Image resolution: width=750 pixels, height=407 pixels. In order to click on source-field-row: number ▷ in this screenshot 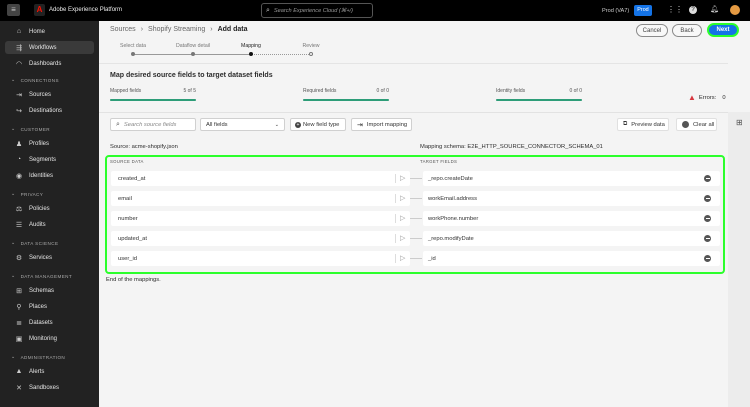, I will do `click(260, 218)`.